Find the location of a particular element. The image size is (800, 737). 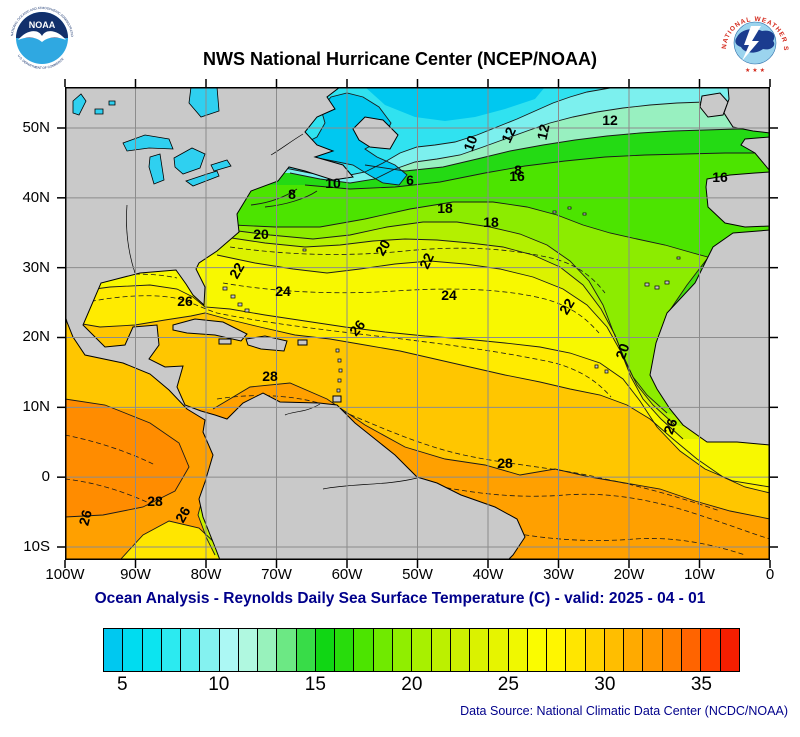

x-tick-label: 10W is located at coordinates (699, 574).